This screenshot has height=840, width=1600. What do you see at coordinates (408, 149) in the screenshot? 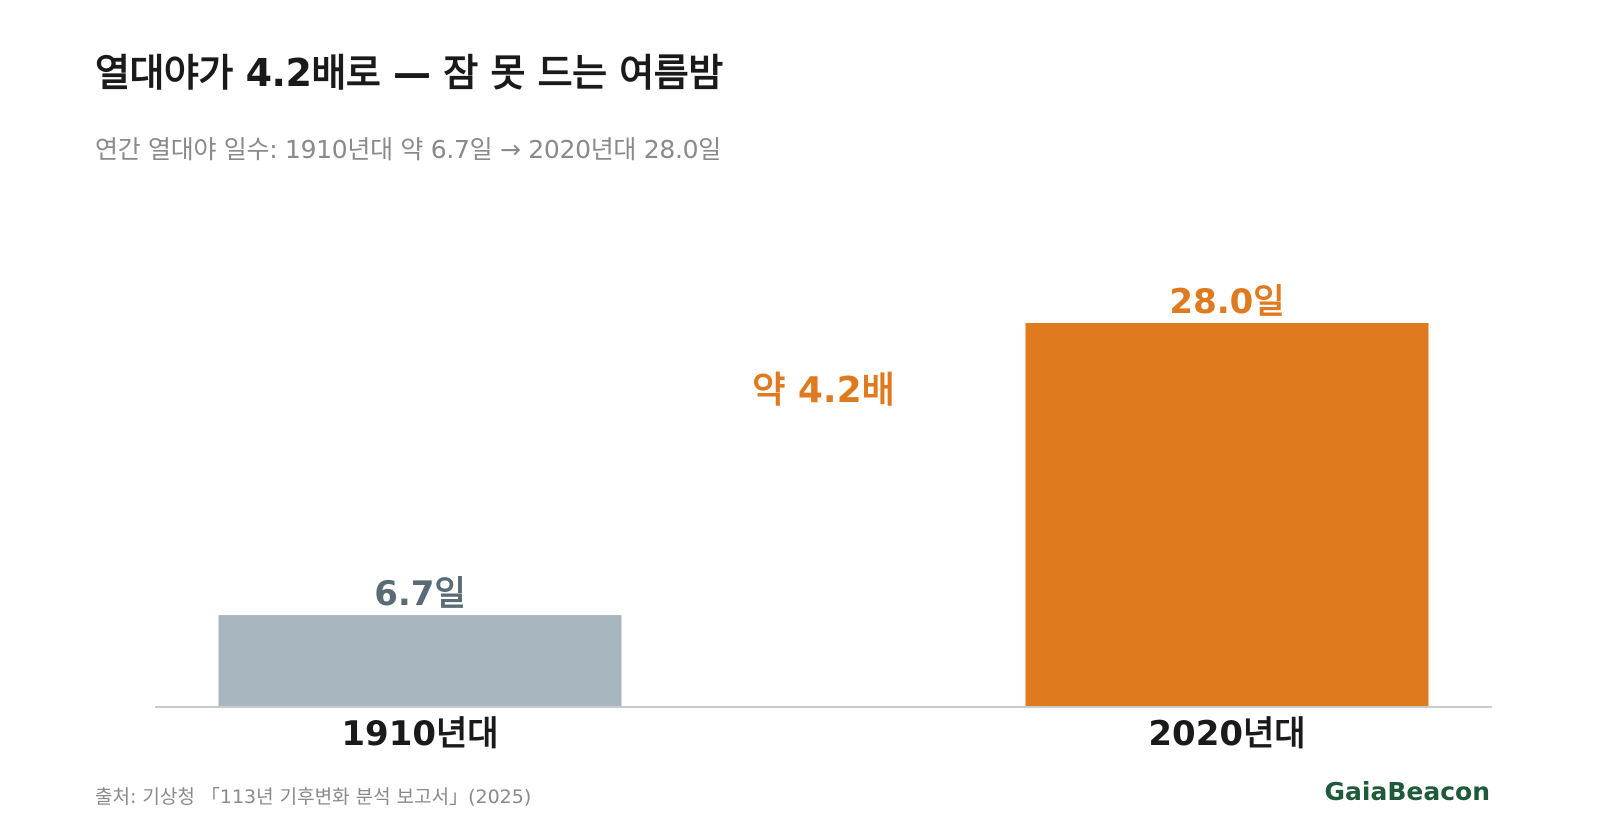
I see `chart-subtitle: 연간 열대야 일수: 1910년대 약 6.7일 → 2020년대 28.0일` at bounding box center [408, 149].